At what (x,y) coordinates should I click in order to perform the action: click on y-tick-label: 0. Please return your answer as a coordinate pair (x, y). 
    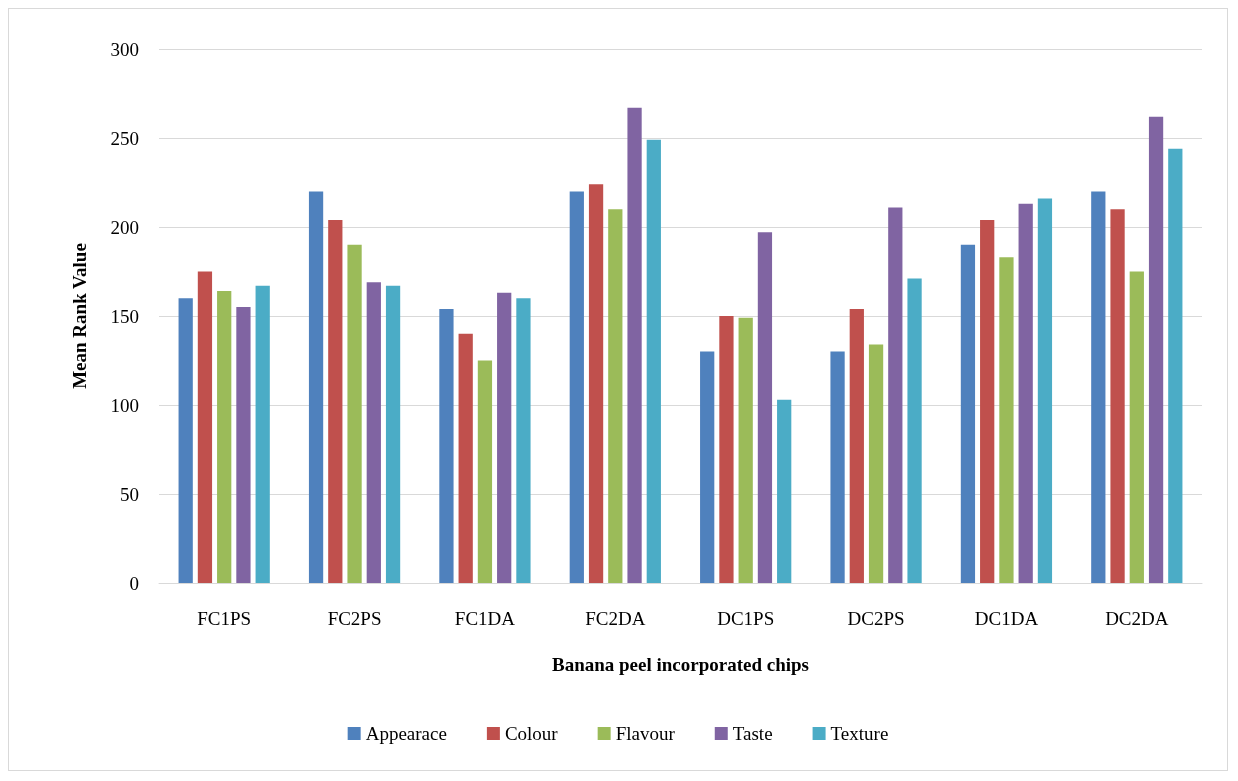
    Looking at the image, I should click on (134, 583).